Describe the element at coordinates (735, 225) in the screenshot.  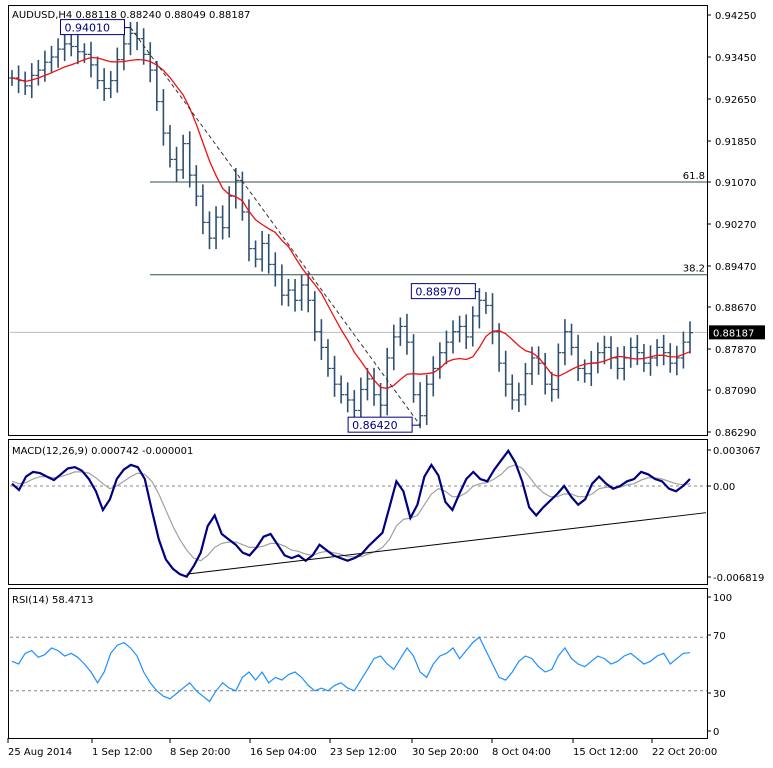
I see `price-y-tick-label: 0.90270` at that location.